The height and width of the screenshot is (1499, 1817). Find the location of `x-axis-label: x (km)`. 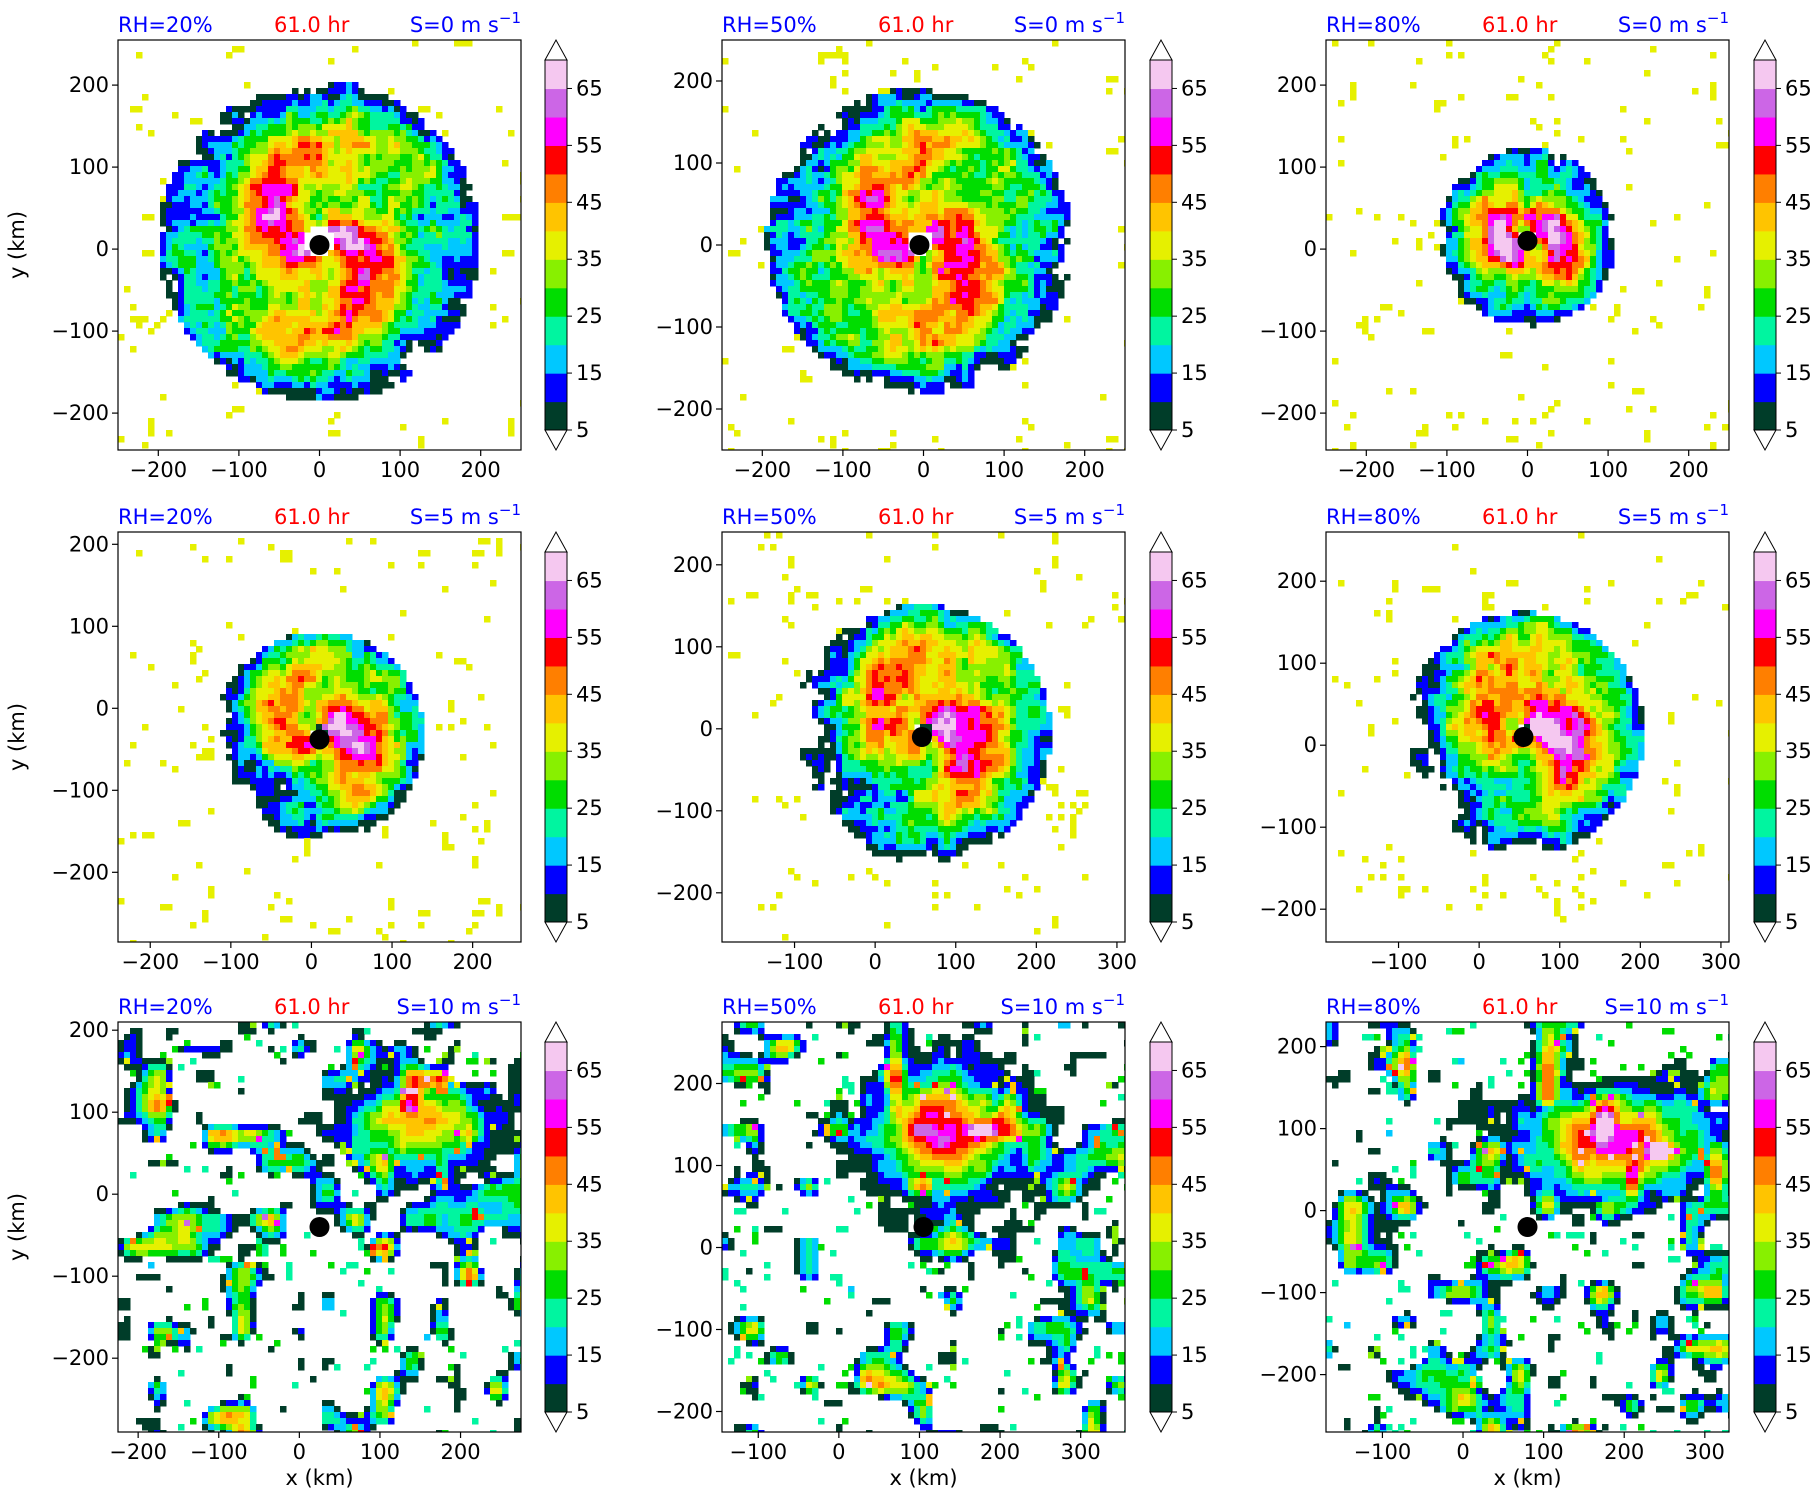

x-axis-label: x (km) is located at coordinates (923, 1478).